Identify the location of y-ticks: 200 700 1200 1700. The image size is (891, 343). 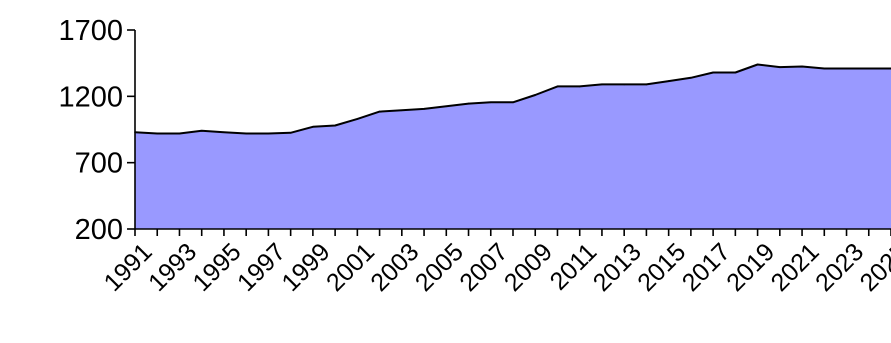
(96, 130).